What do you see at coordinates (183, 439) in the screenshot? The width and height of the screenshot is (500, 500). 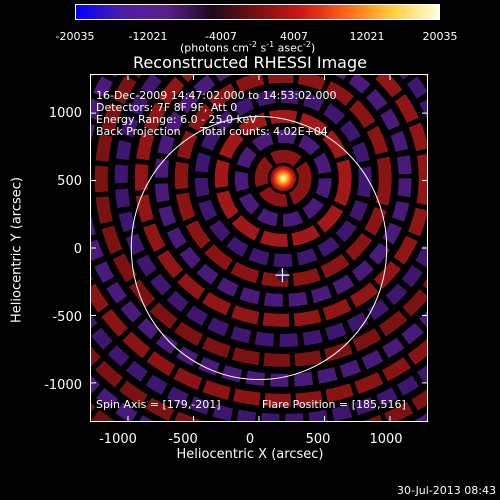 I see `x-tick-label: -500` at bounding box center [183, 439].